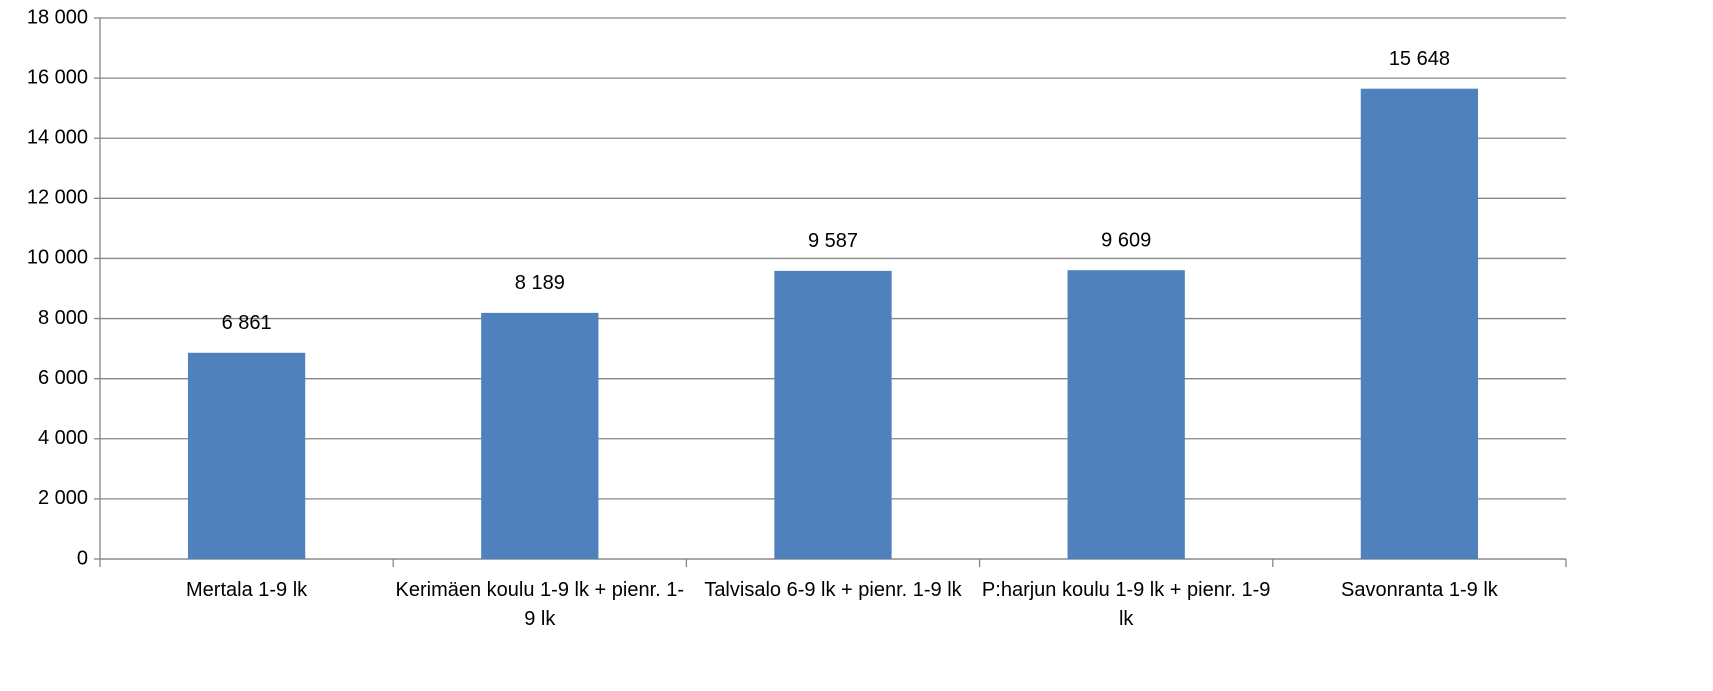  What do you see at coordinates (1419, 590) in the screenshot?
I see `x-tick-label: Savonranta 1-9 lk` at bounding box center [1419, 590].